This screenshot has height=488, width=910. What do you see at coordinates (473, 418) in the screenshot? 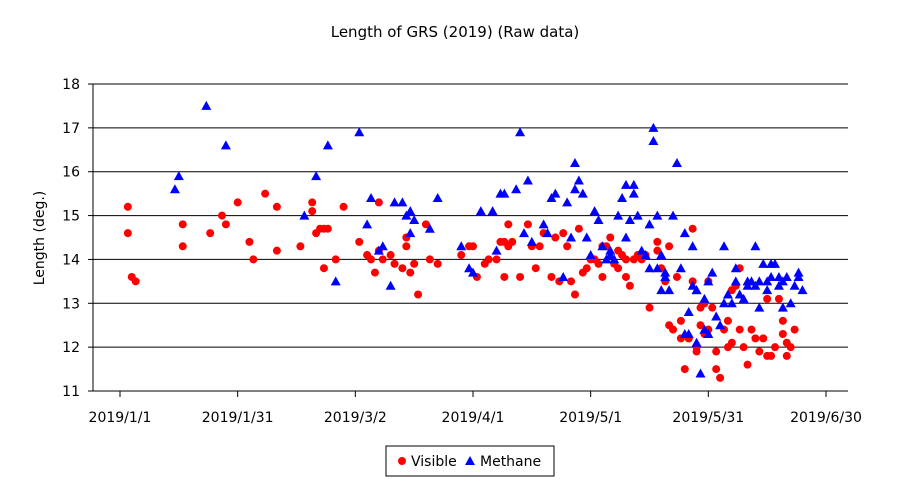
I see `x-tick-label: 2019/4/1` at bounding box center [473, 418].